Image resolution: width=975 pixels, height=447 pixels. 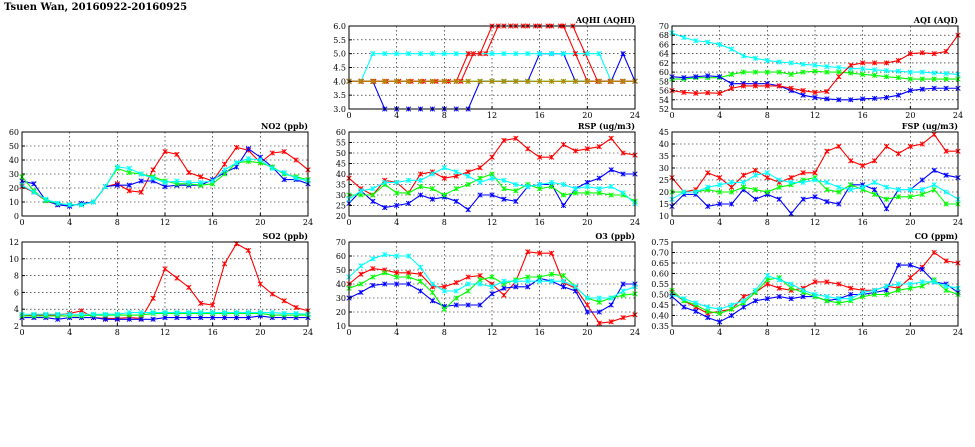 I want to click on y-tick-label: 58, so click(x=664, y=81).